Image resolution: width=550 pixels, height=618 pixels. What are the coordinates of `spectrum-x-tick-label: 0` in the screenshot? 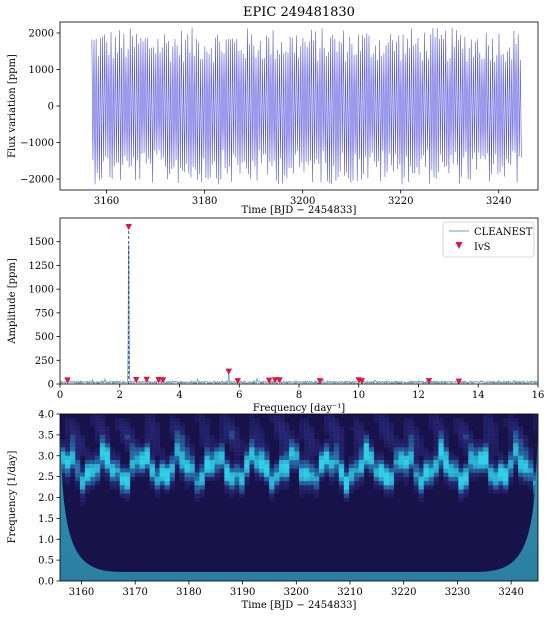 It's located at (60, 395).